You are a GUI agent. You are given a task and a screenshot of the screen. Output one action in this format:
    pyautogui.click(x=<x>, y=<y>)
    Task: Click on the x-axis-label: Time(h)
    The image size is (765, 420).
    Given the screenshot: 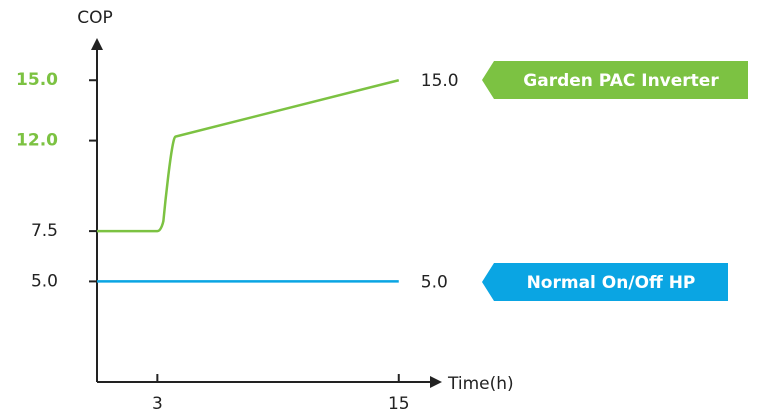 What is the action you would take?
    pyautogui.click(x=480, y=384)
    